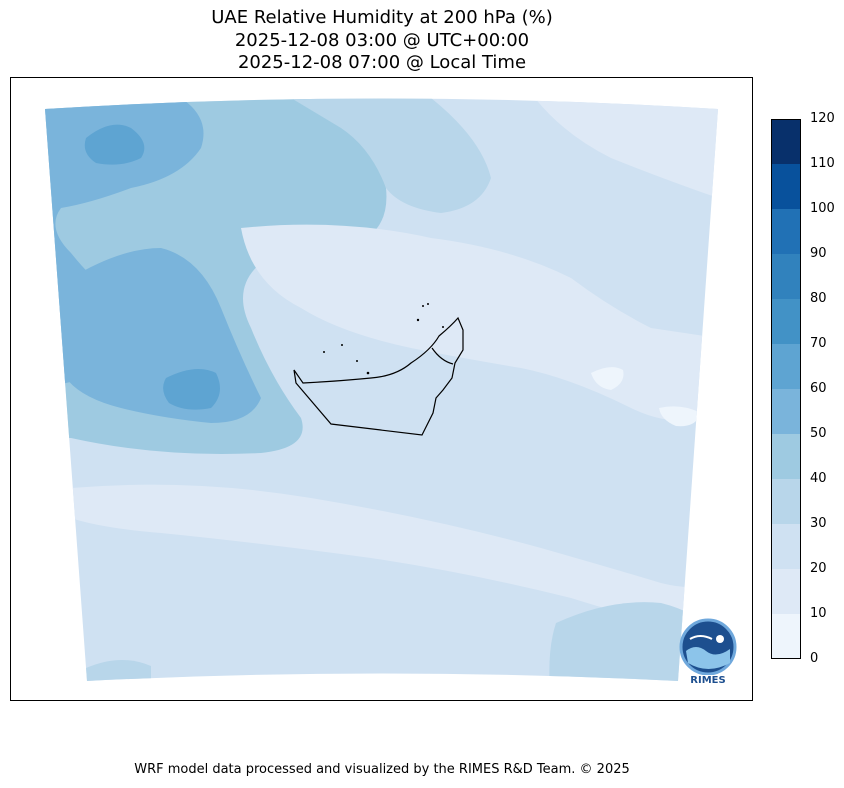 Image resolution: width=844 pixels, height=788 pixels. I want to click on rimes-logo: RIMES, so click(708, 653).